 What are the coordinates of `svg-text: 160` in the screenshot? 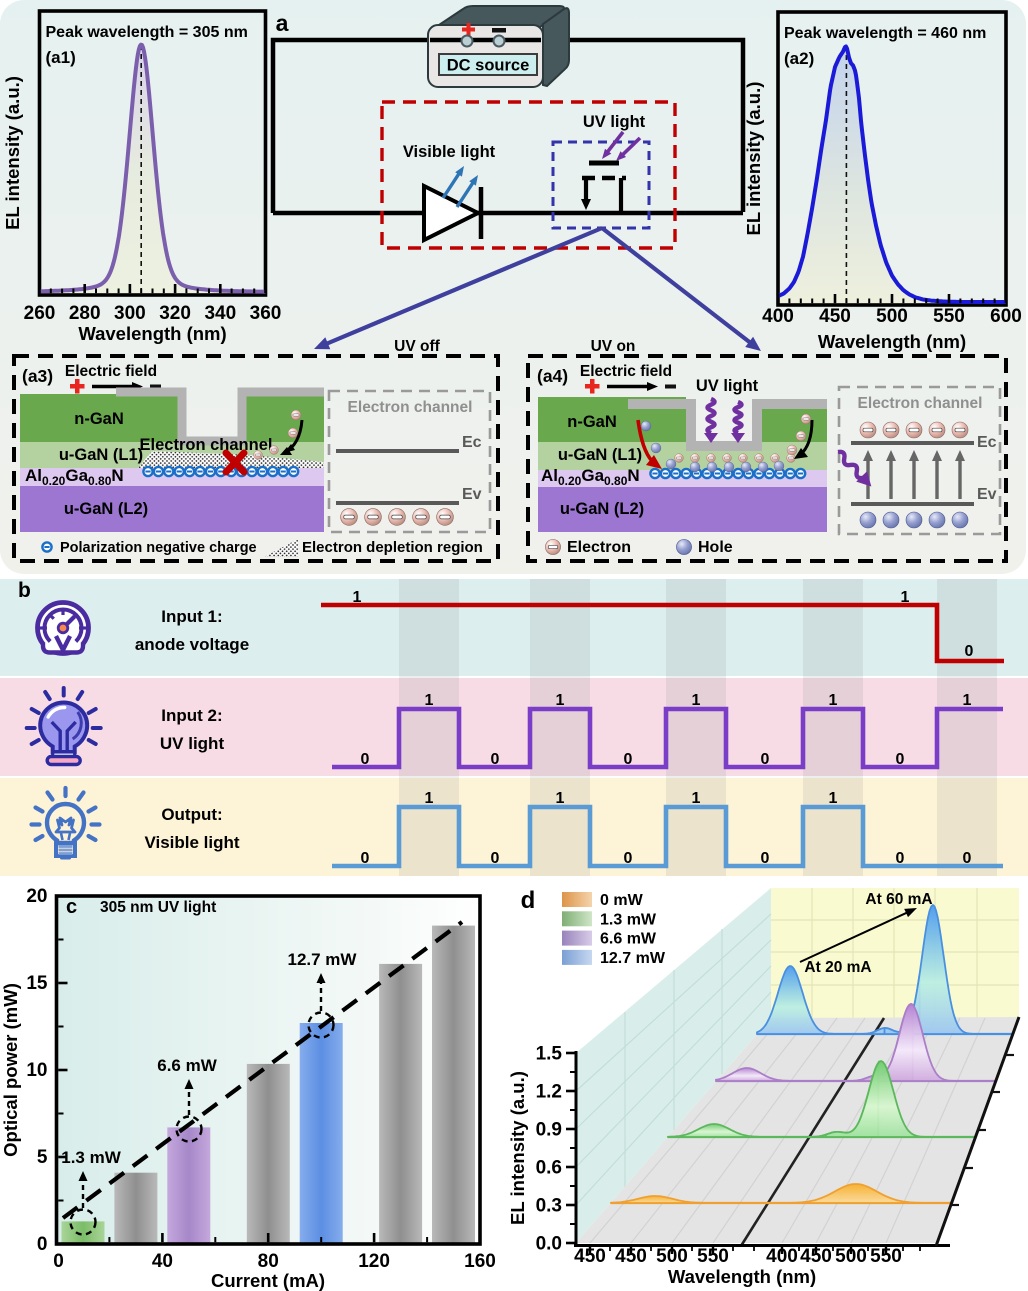 It's located at (480, 1261).